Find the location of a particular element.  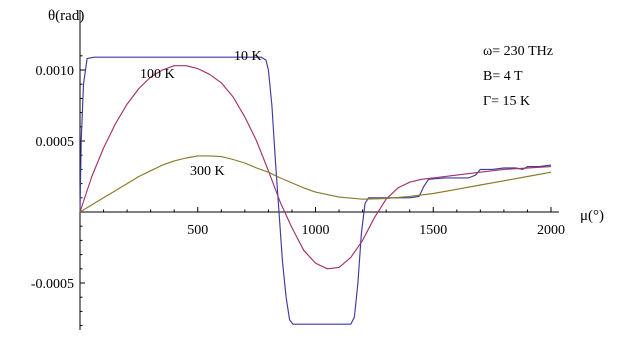

x-tick-label: 2000 is located at coordinates (551, 230).